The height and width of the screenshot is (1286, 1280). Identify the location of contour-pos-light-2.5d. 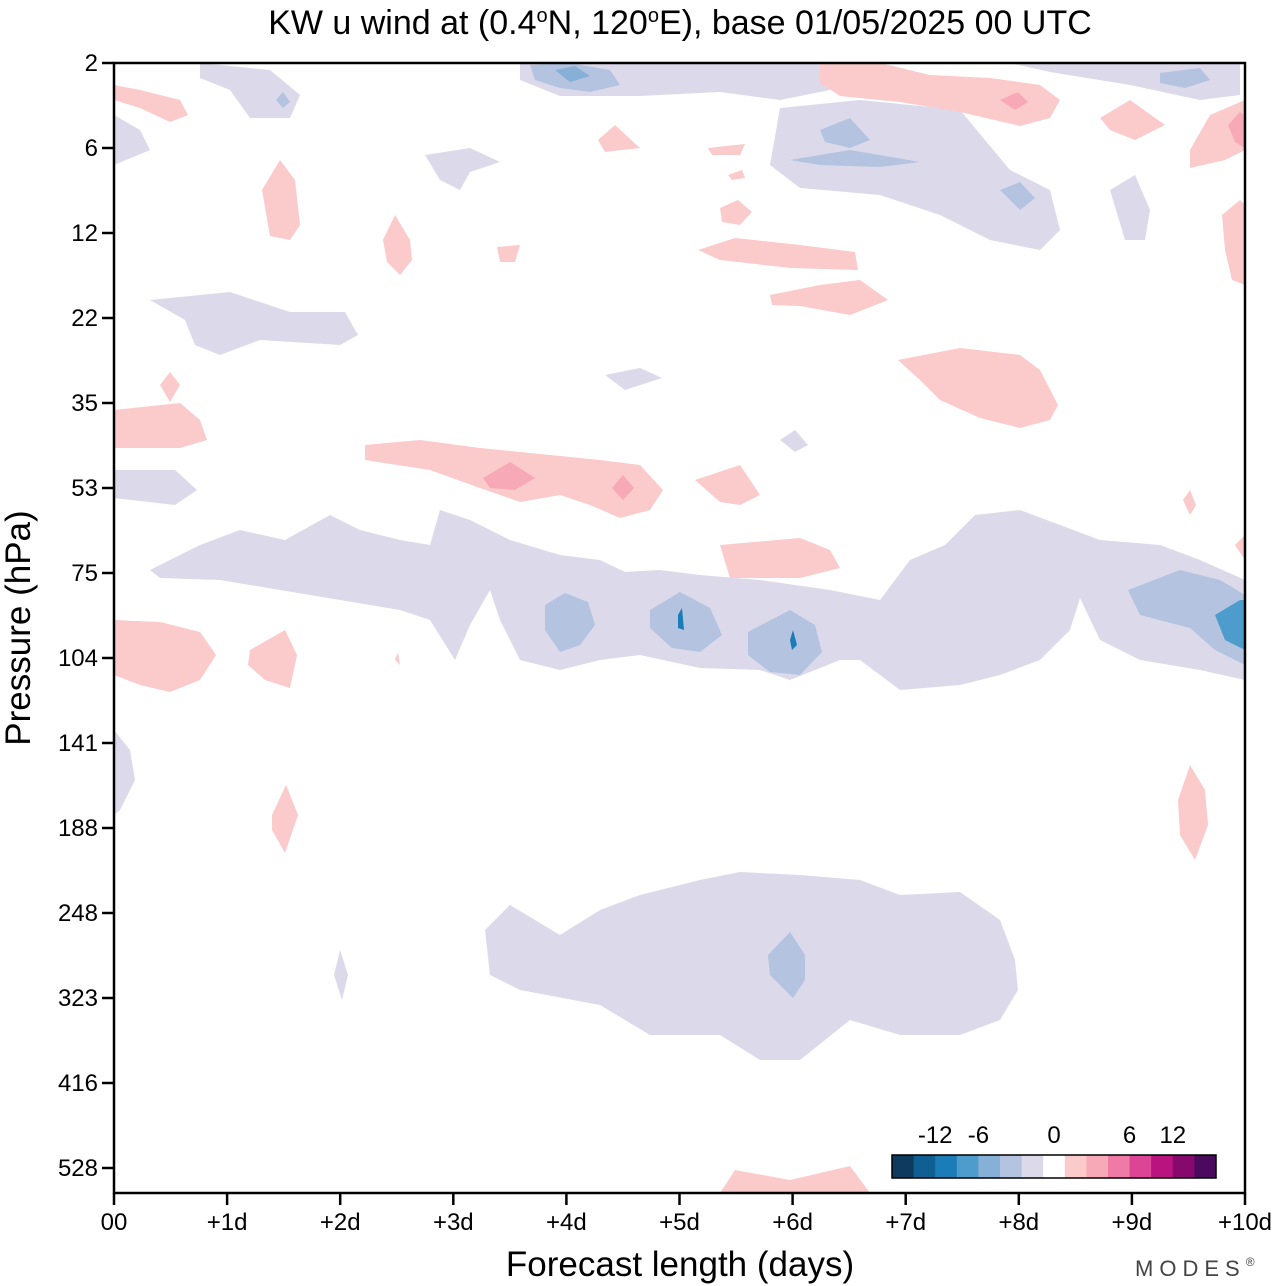
(397, 245).